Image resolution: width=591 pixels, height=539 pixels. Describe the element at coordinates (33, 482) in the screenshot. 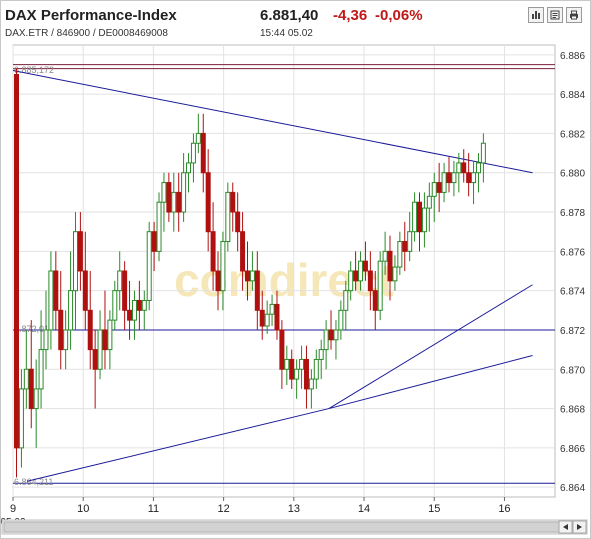

I see `level-label: 6.864,211` at that location.